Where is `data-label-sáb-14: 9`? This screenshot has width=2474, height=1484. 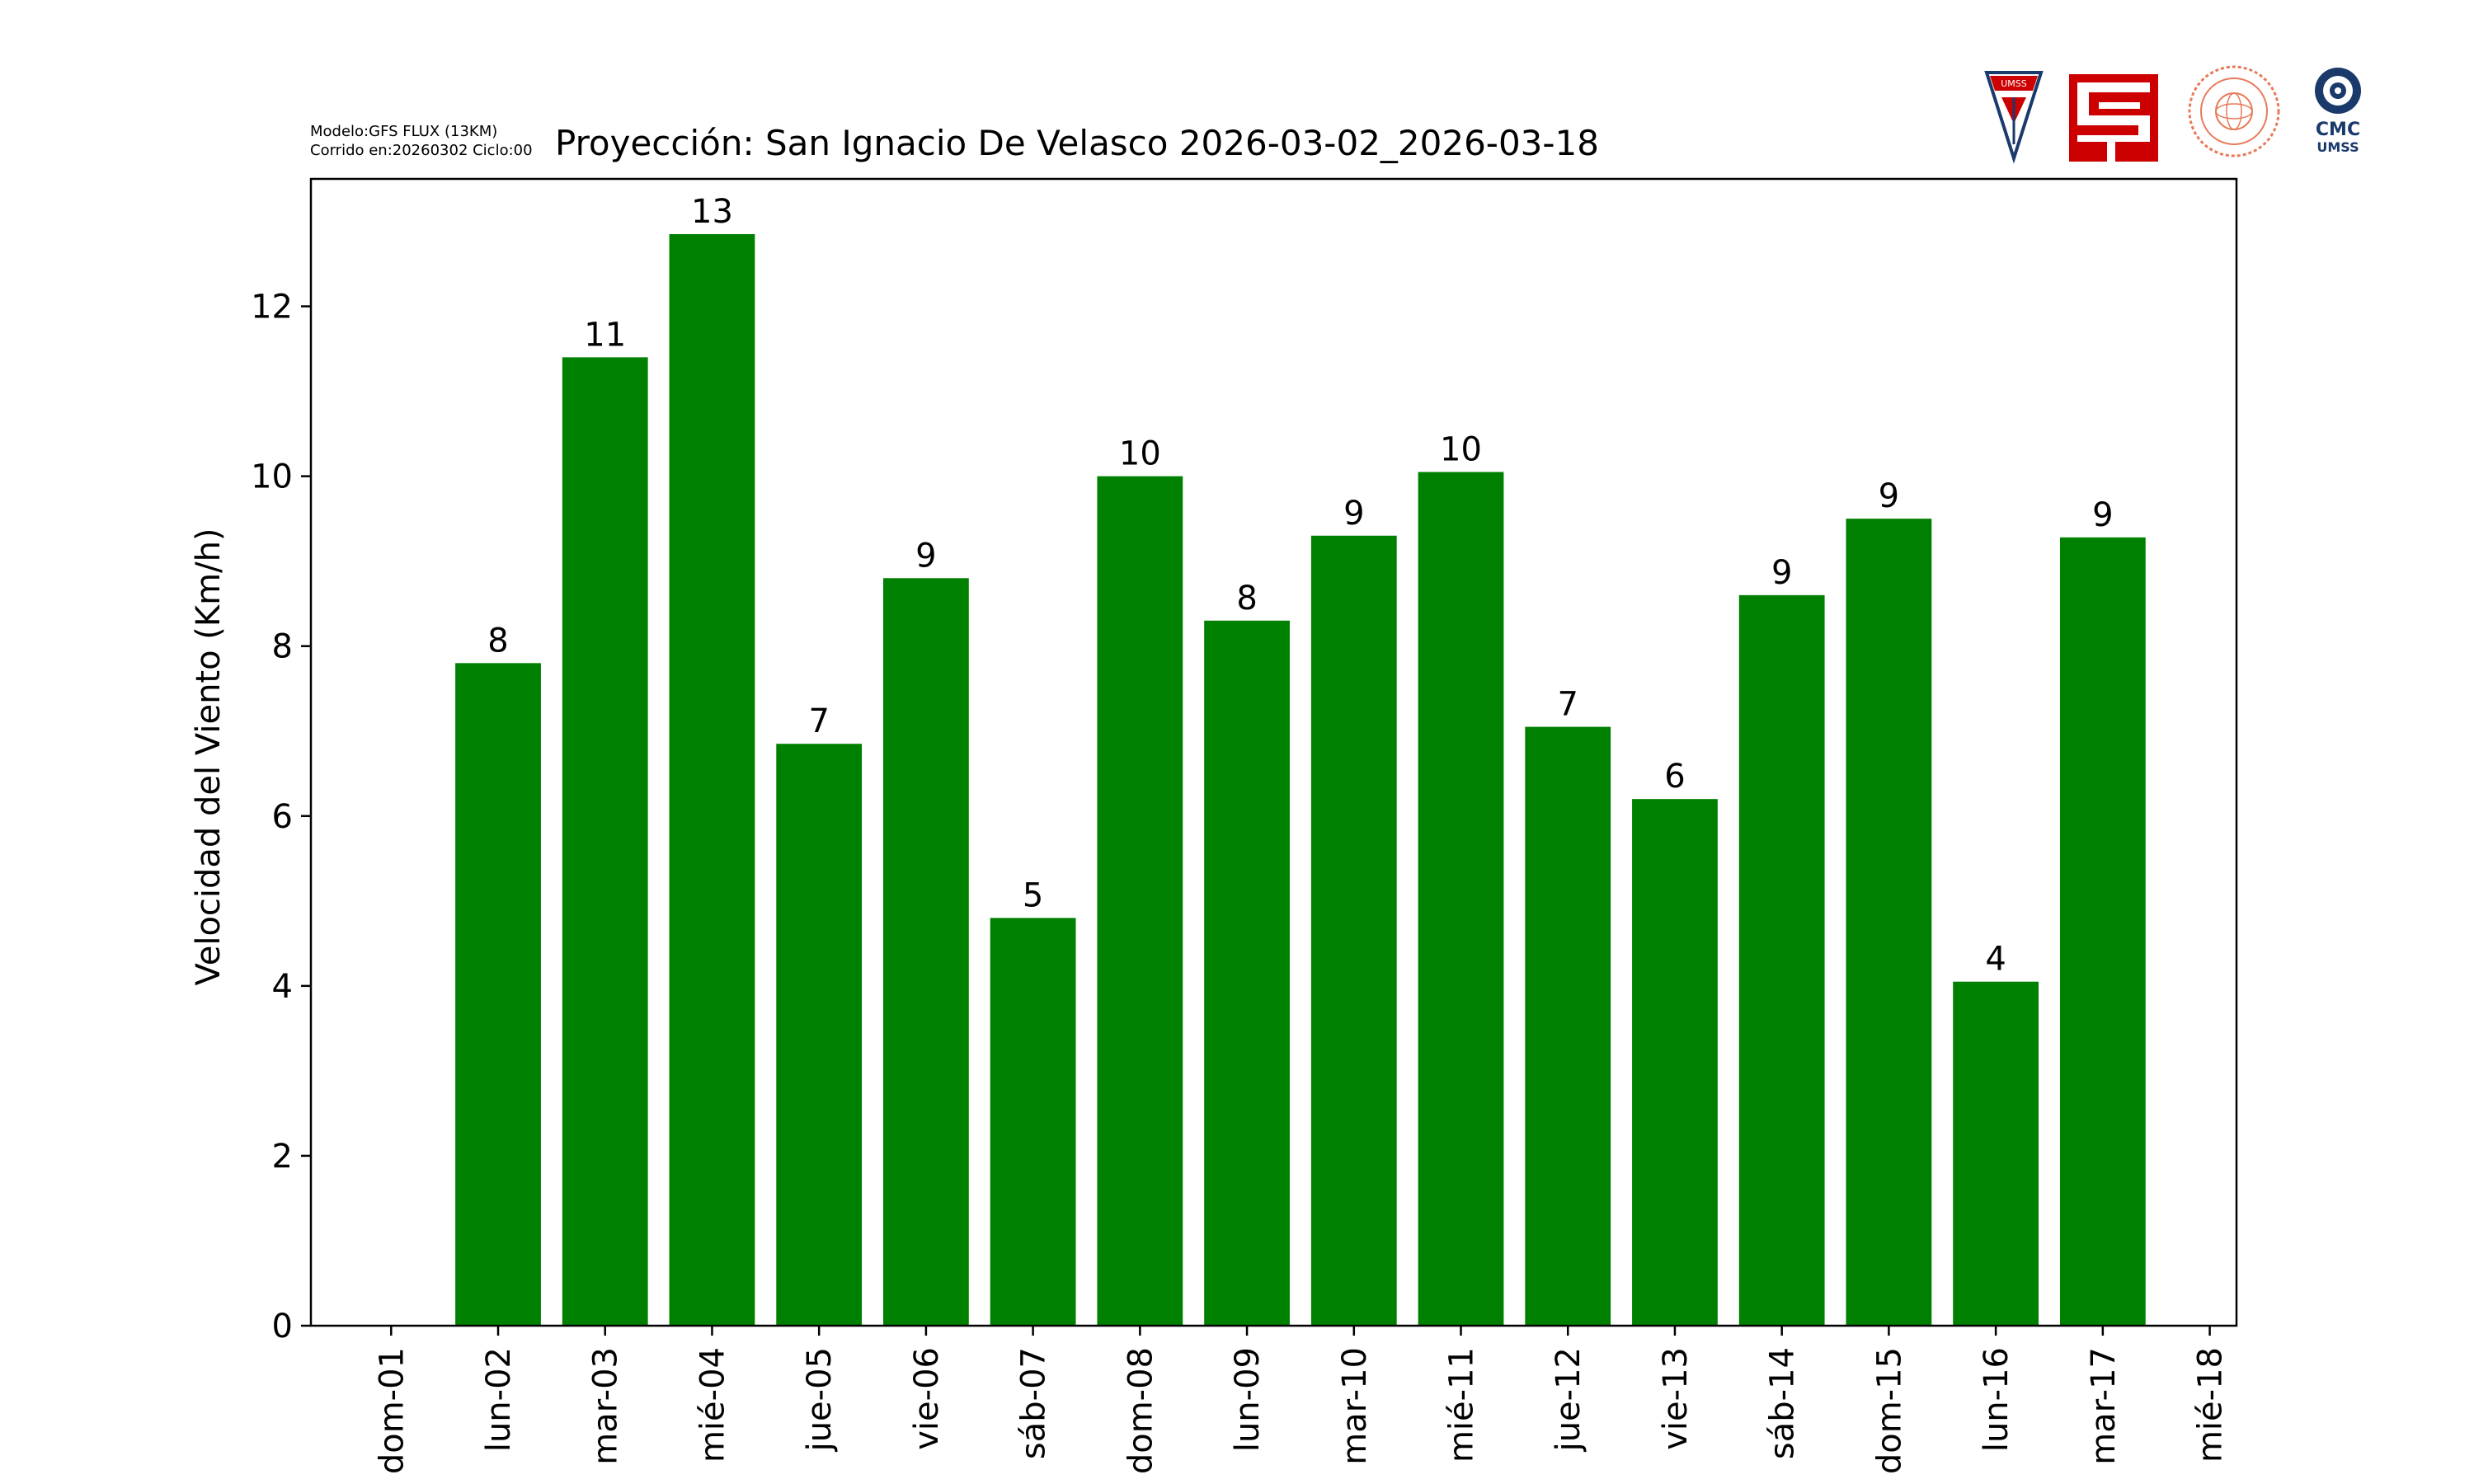 data-label-sáb-14: 9 is located at coordinates (1781, 573).